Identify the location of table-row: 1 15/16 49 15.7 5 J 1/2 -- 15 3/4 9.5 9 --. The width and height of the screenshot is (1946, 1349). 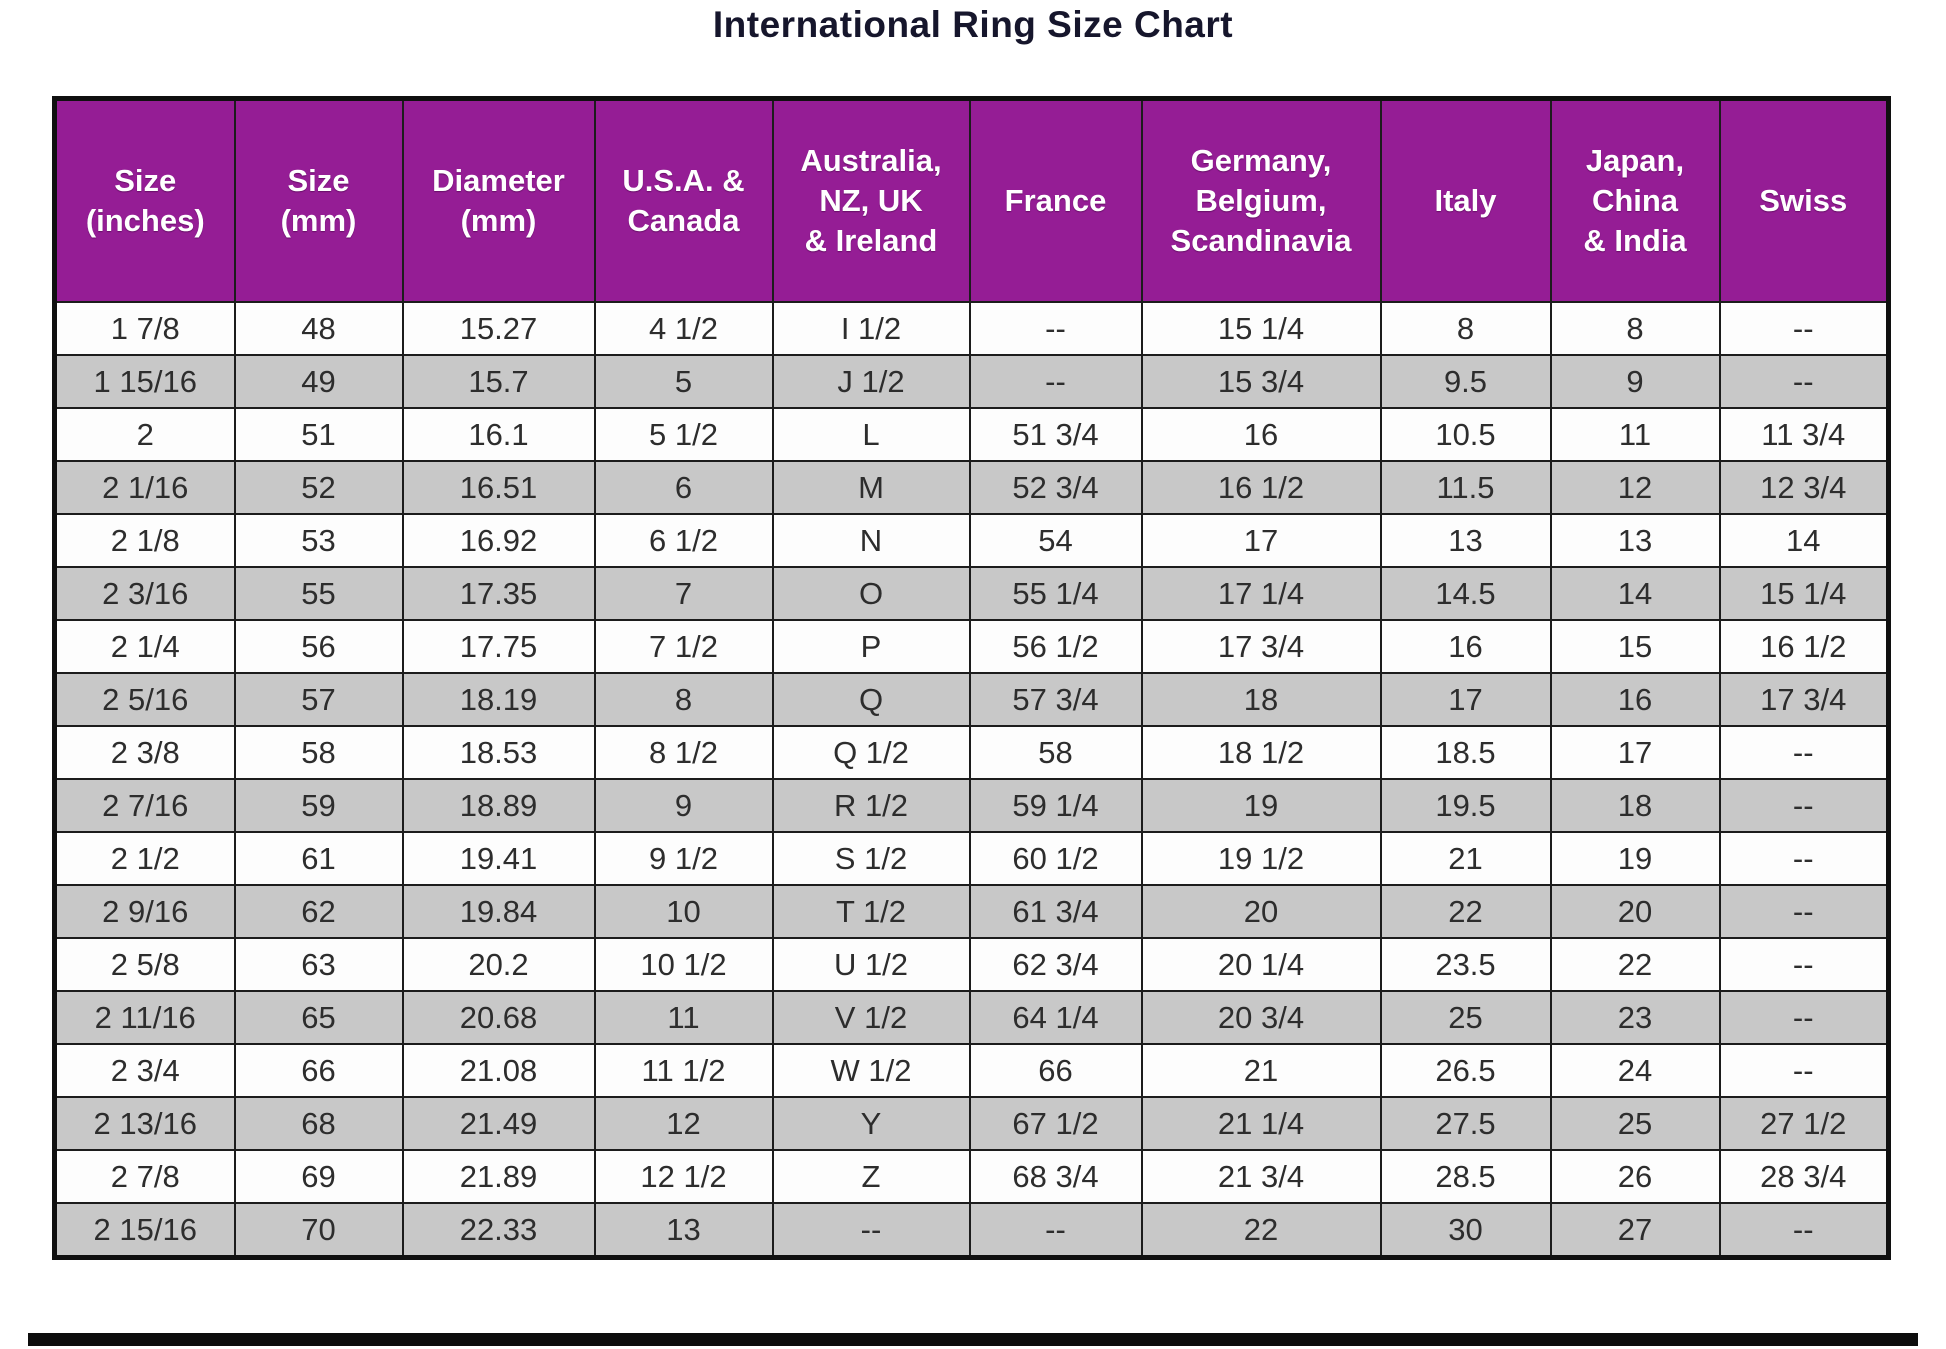
(971, 381).